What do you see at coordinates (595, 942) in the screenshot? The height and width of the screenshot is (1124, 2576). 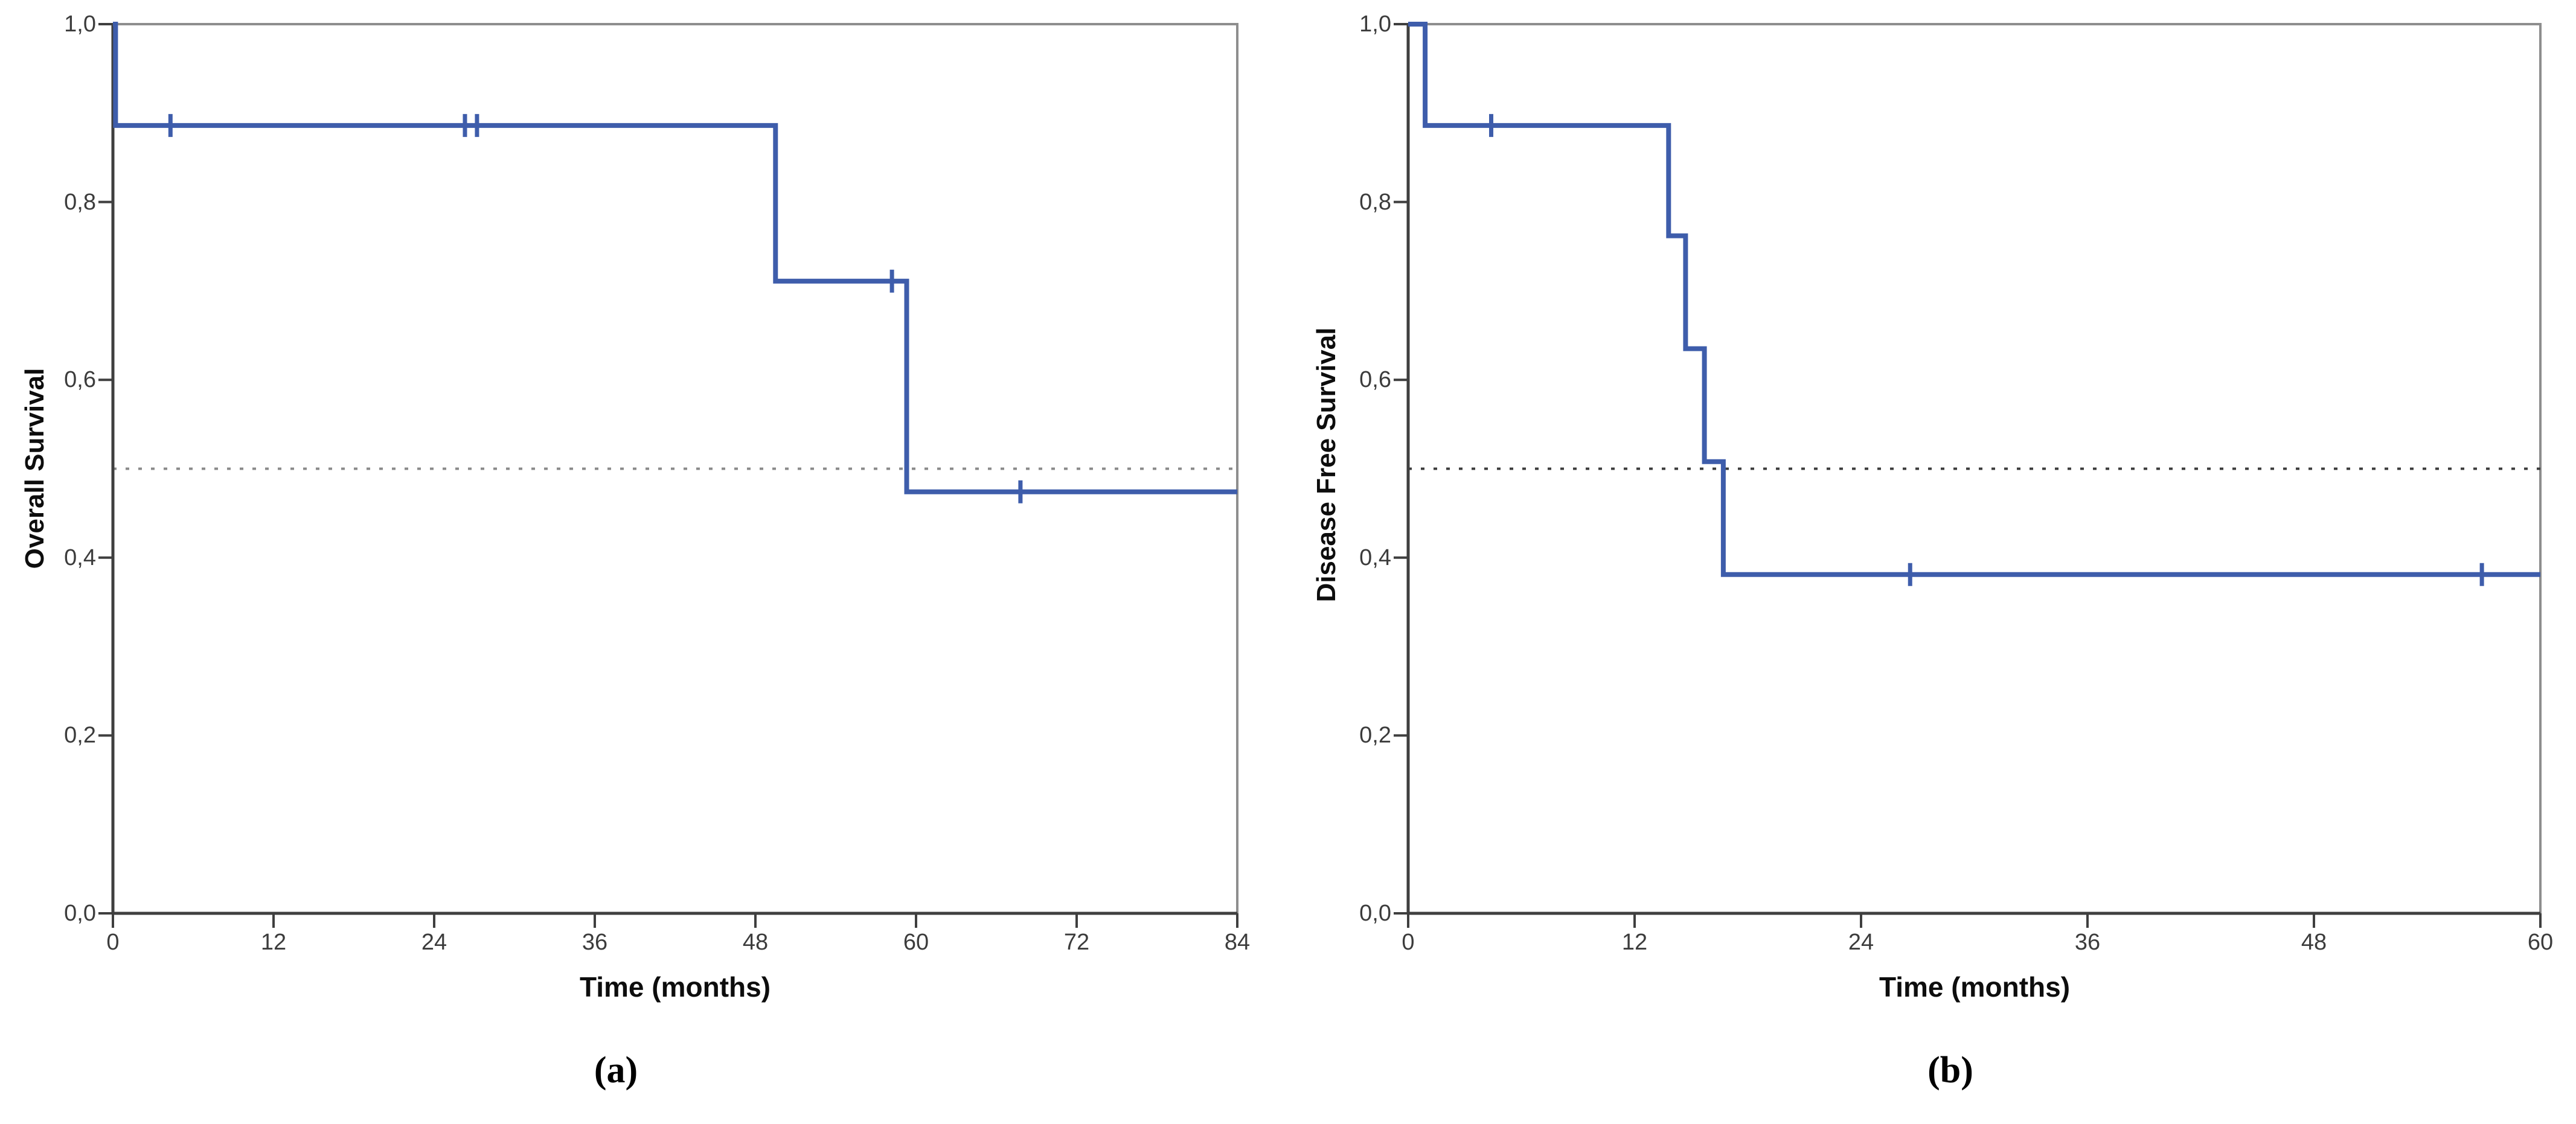 I see `x-tick-label-a: 36` at bounding box center [595, 942].